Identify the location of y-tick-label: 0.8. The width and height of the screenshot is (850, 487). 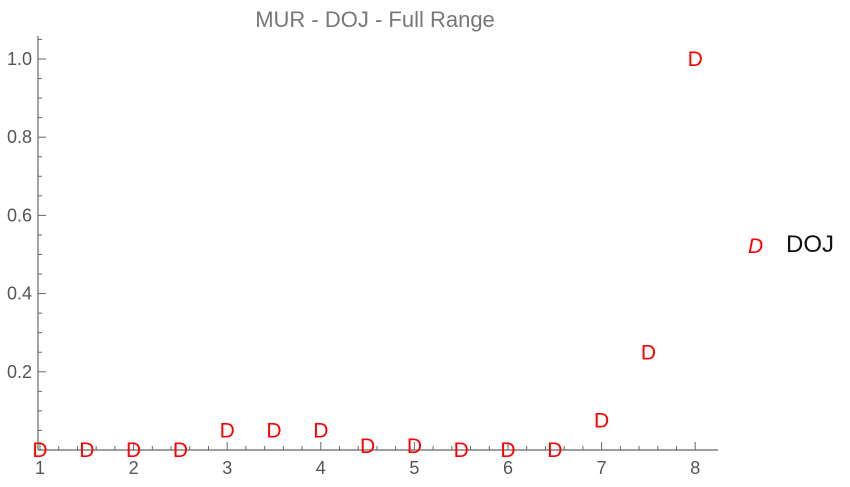
(19, 137).